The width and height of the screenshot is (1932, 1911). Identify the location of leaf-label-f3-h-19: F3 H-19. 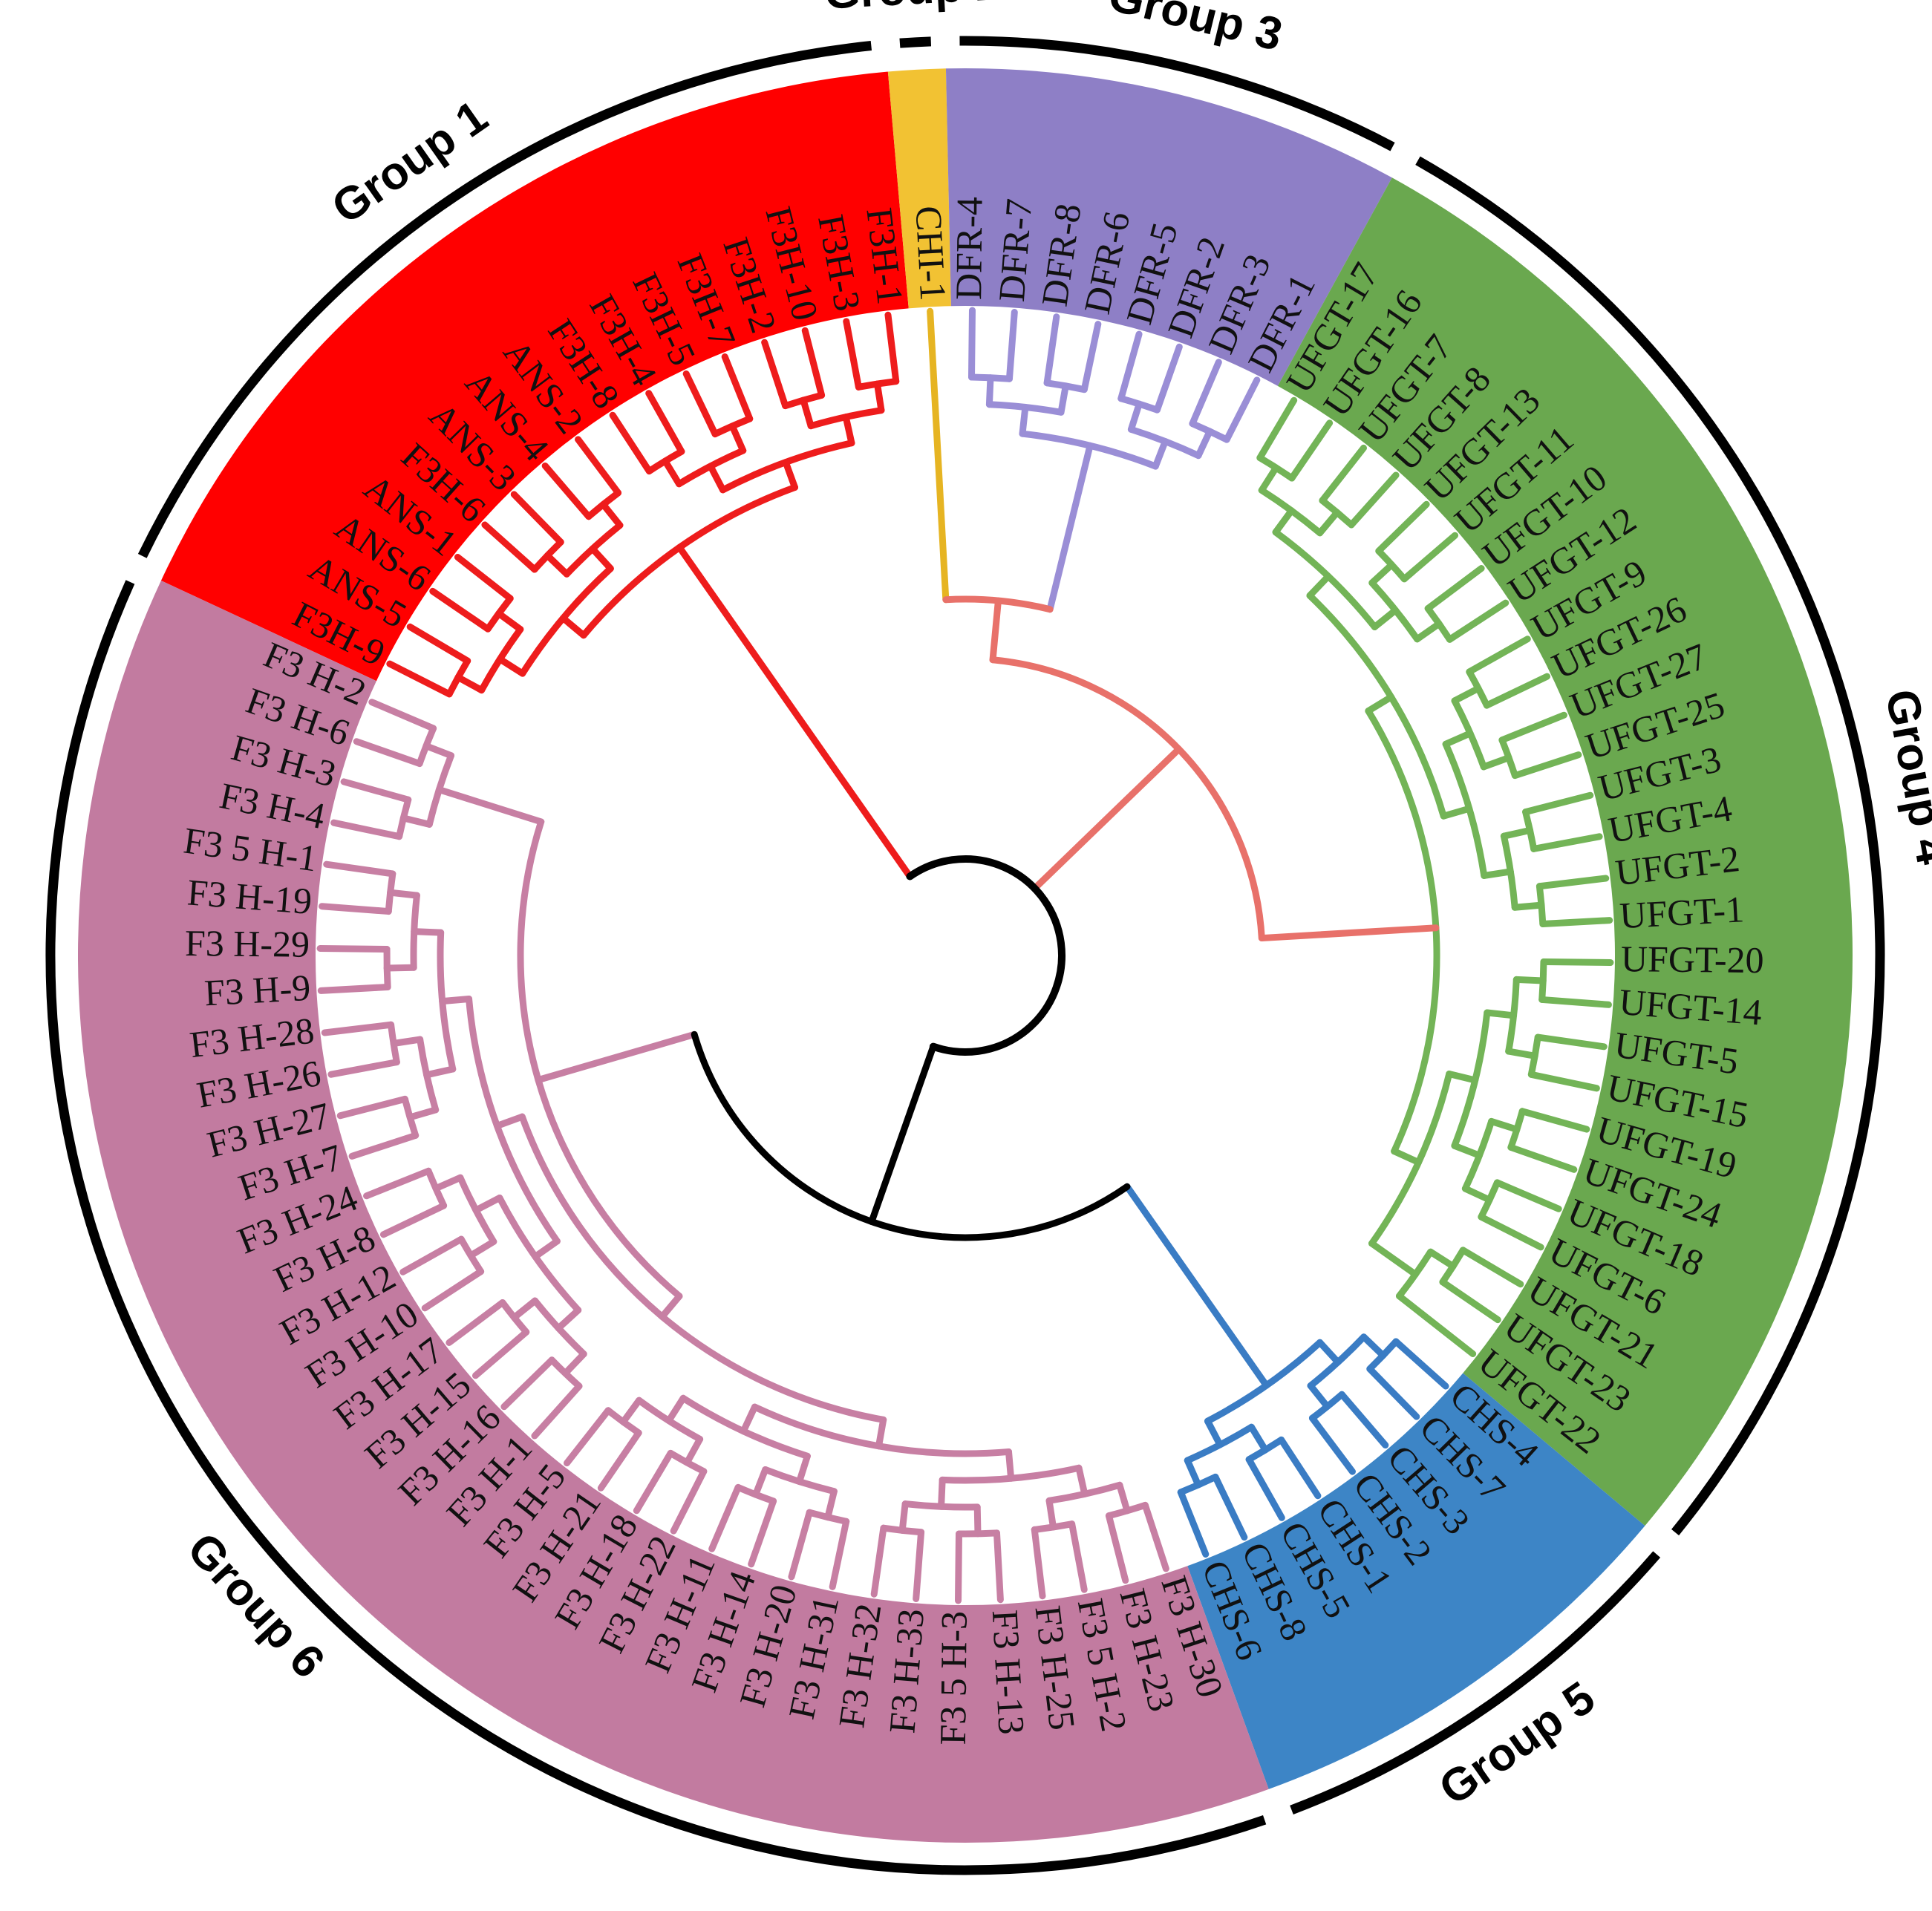
(250, 896).